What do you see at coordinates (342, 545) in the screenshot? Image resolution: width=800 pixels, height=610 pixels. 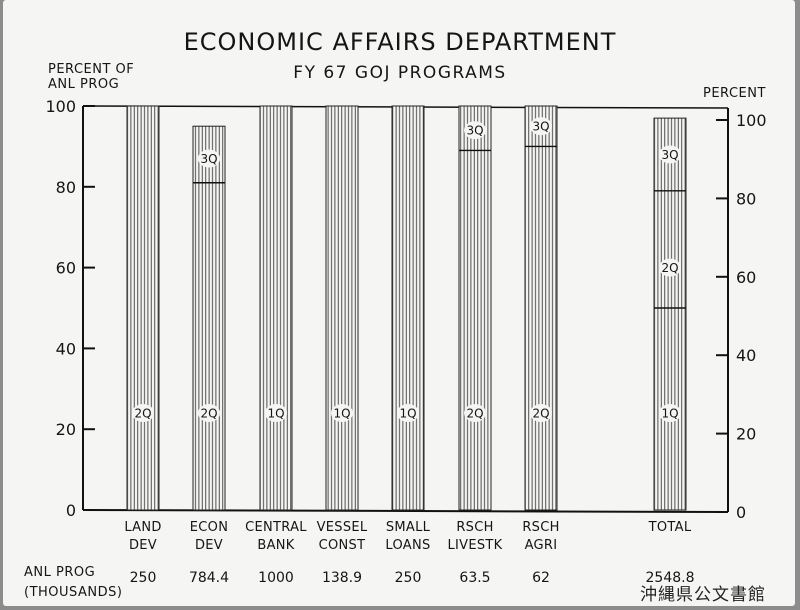 I see `category-label-line2: CONST` at bounding box center [342, 545].